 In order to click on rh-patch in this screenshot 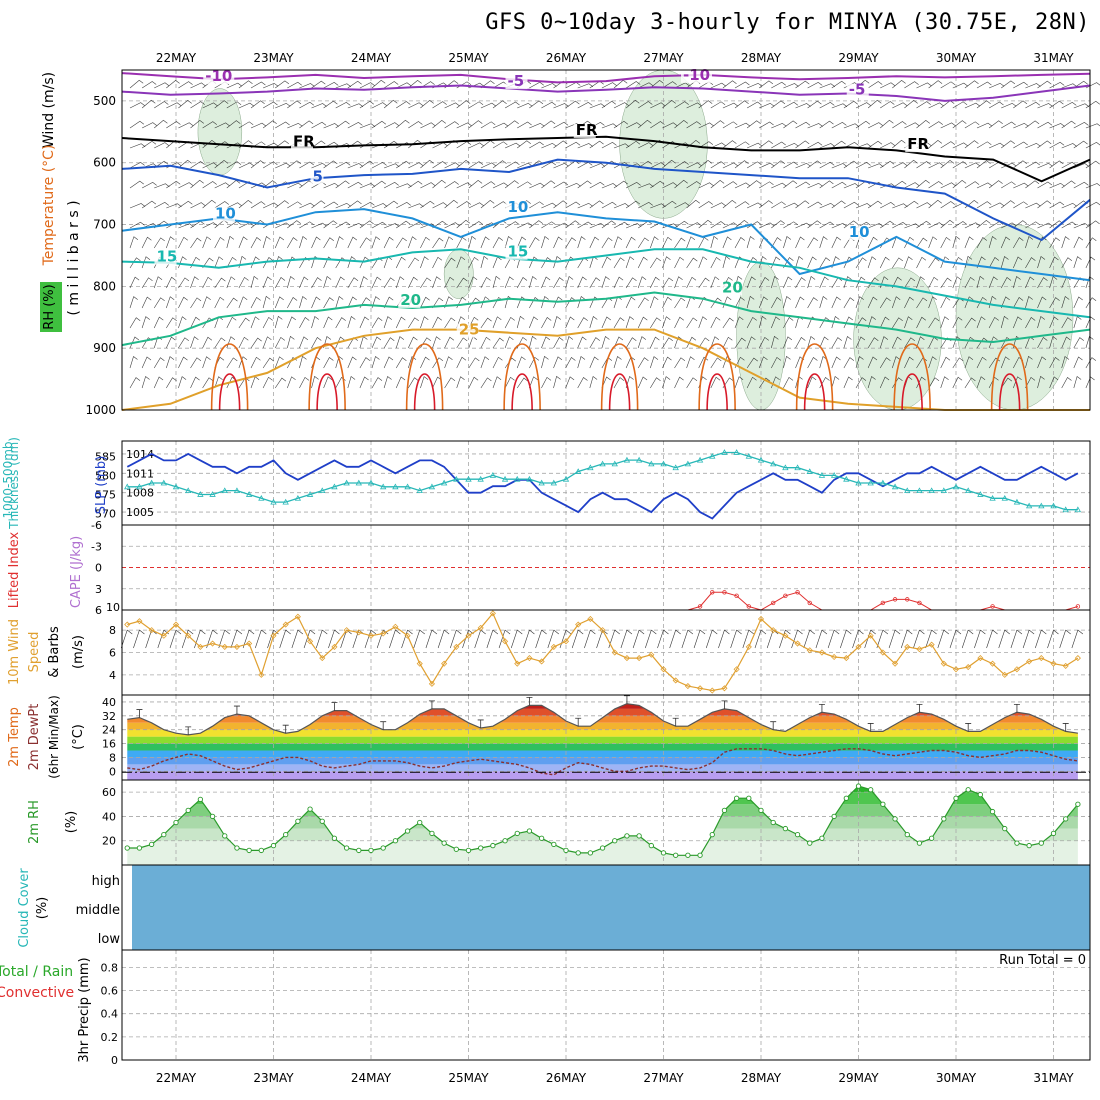, I will do `click(220, 132)`.